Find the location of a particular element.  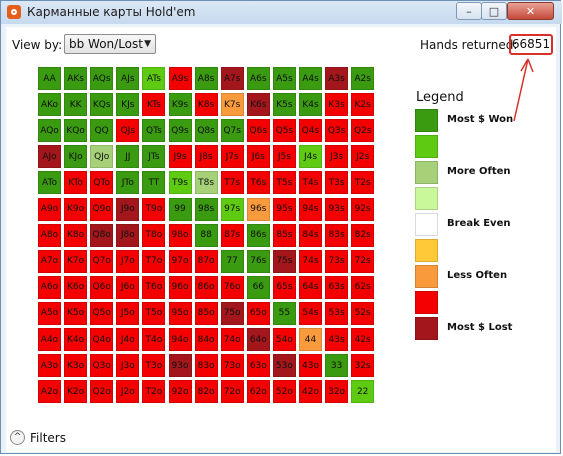

hand-cell: 53o is located at coordinates (284, 366).